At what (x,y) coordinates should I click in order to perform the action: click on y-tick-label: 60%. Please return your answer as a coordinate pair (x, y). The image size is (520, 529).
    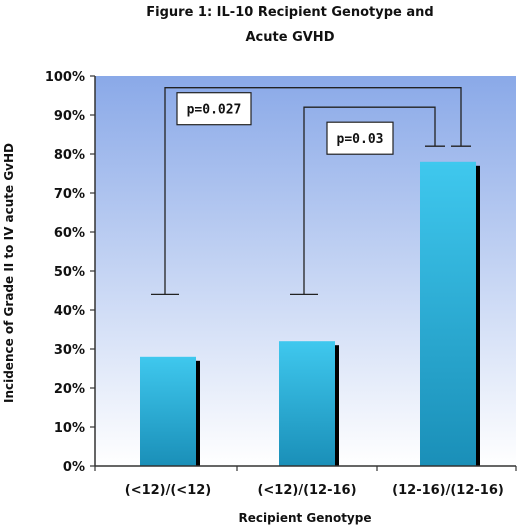
    Looking at the image, I should click on (69, 233).